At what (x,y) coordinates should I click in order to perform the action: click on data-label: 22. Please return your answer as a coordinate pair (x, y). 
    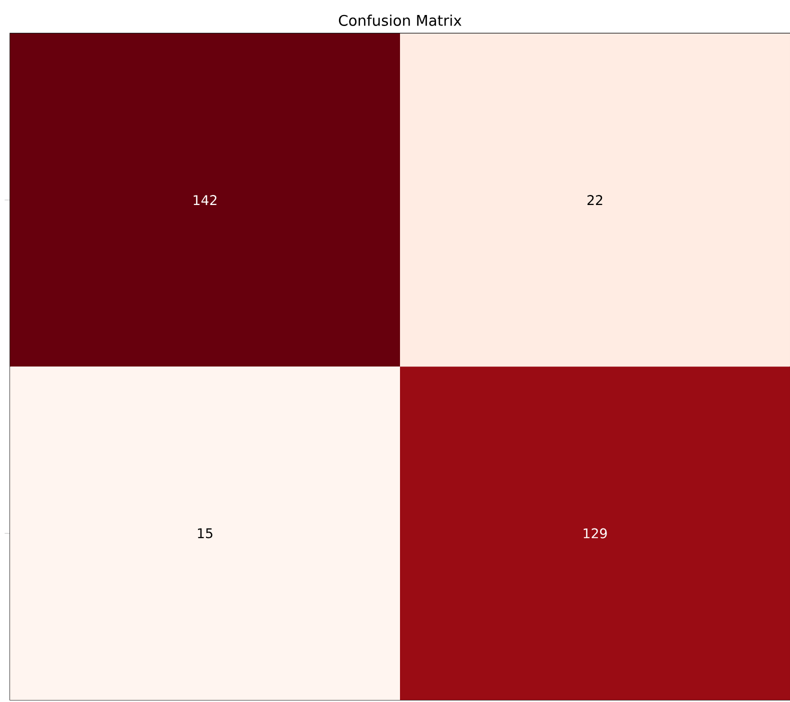
    Looking at the image, I should click on (595, 200).